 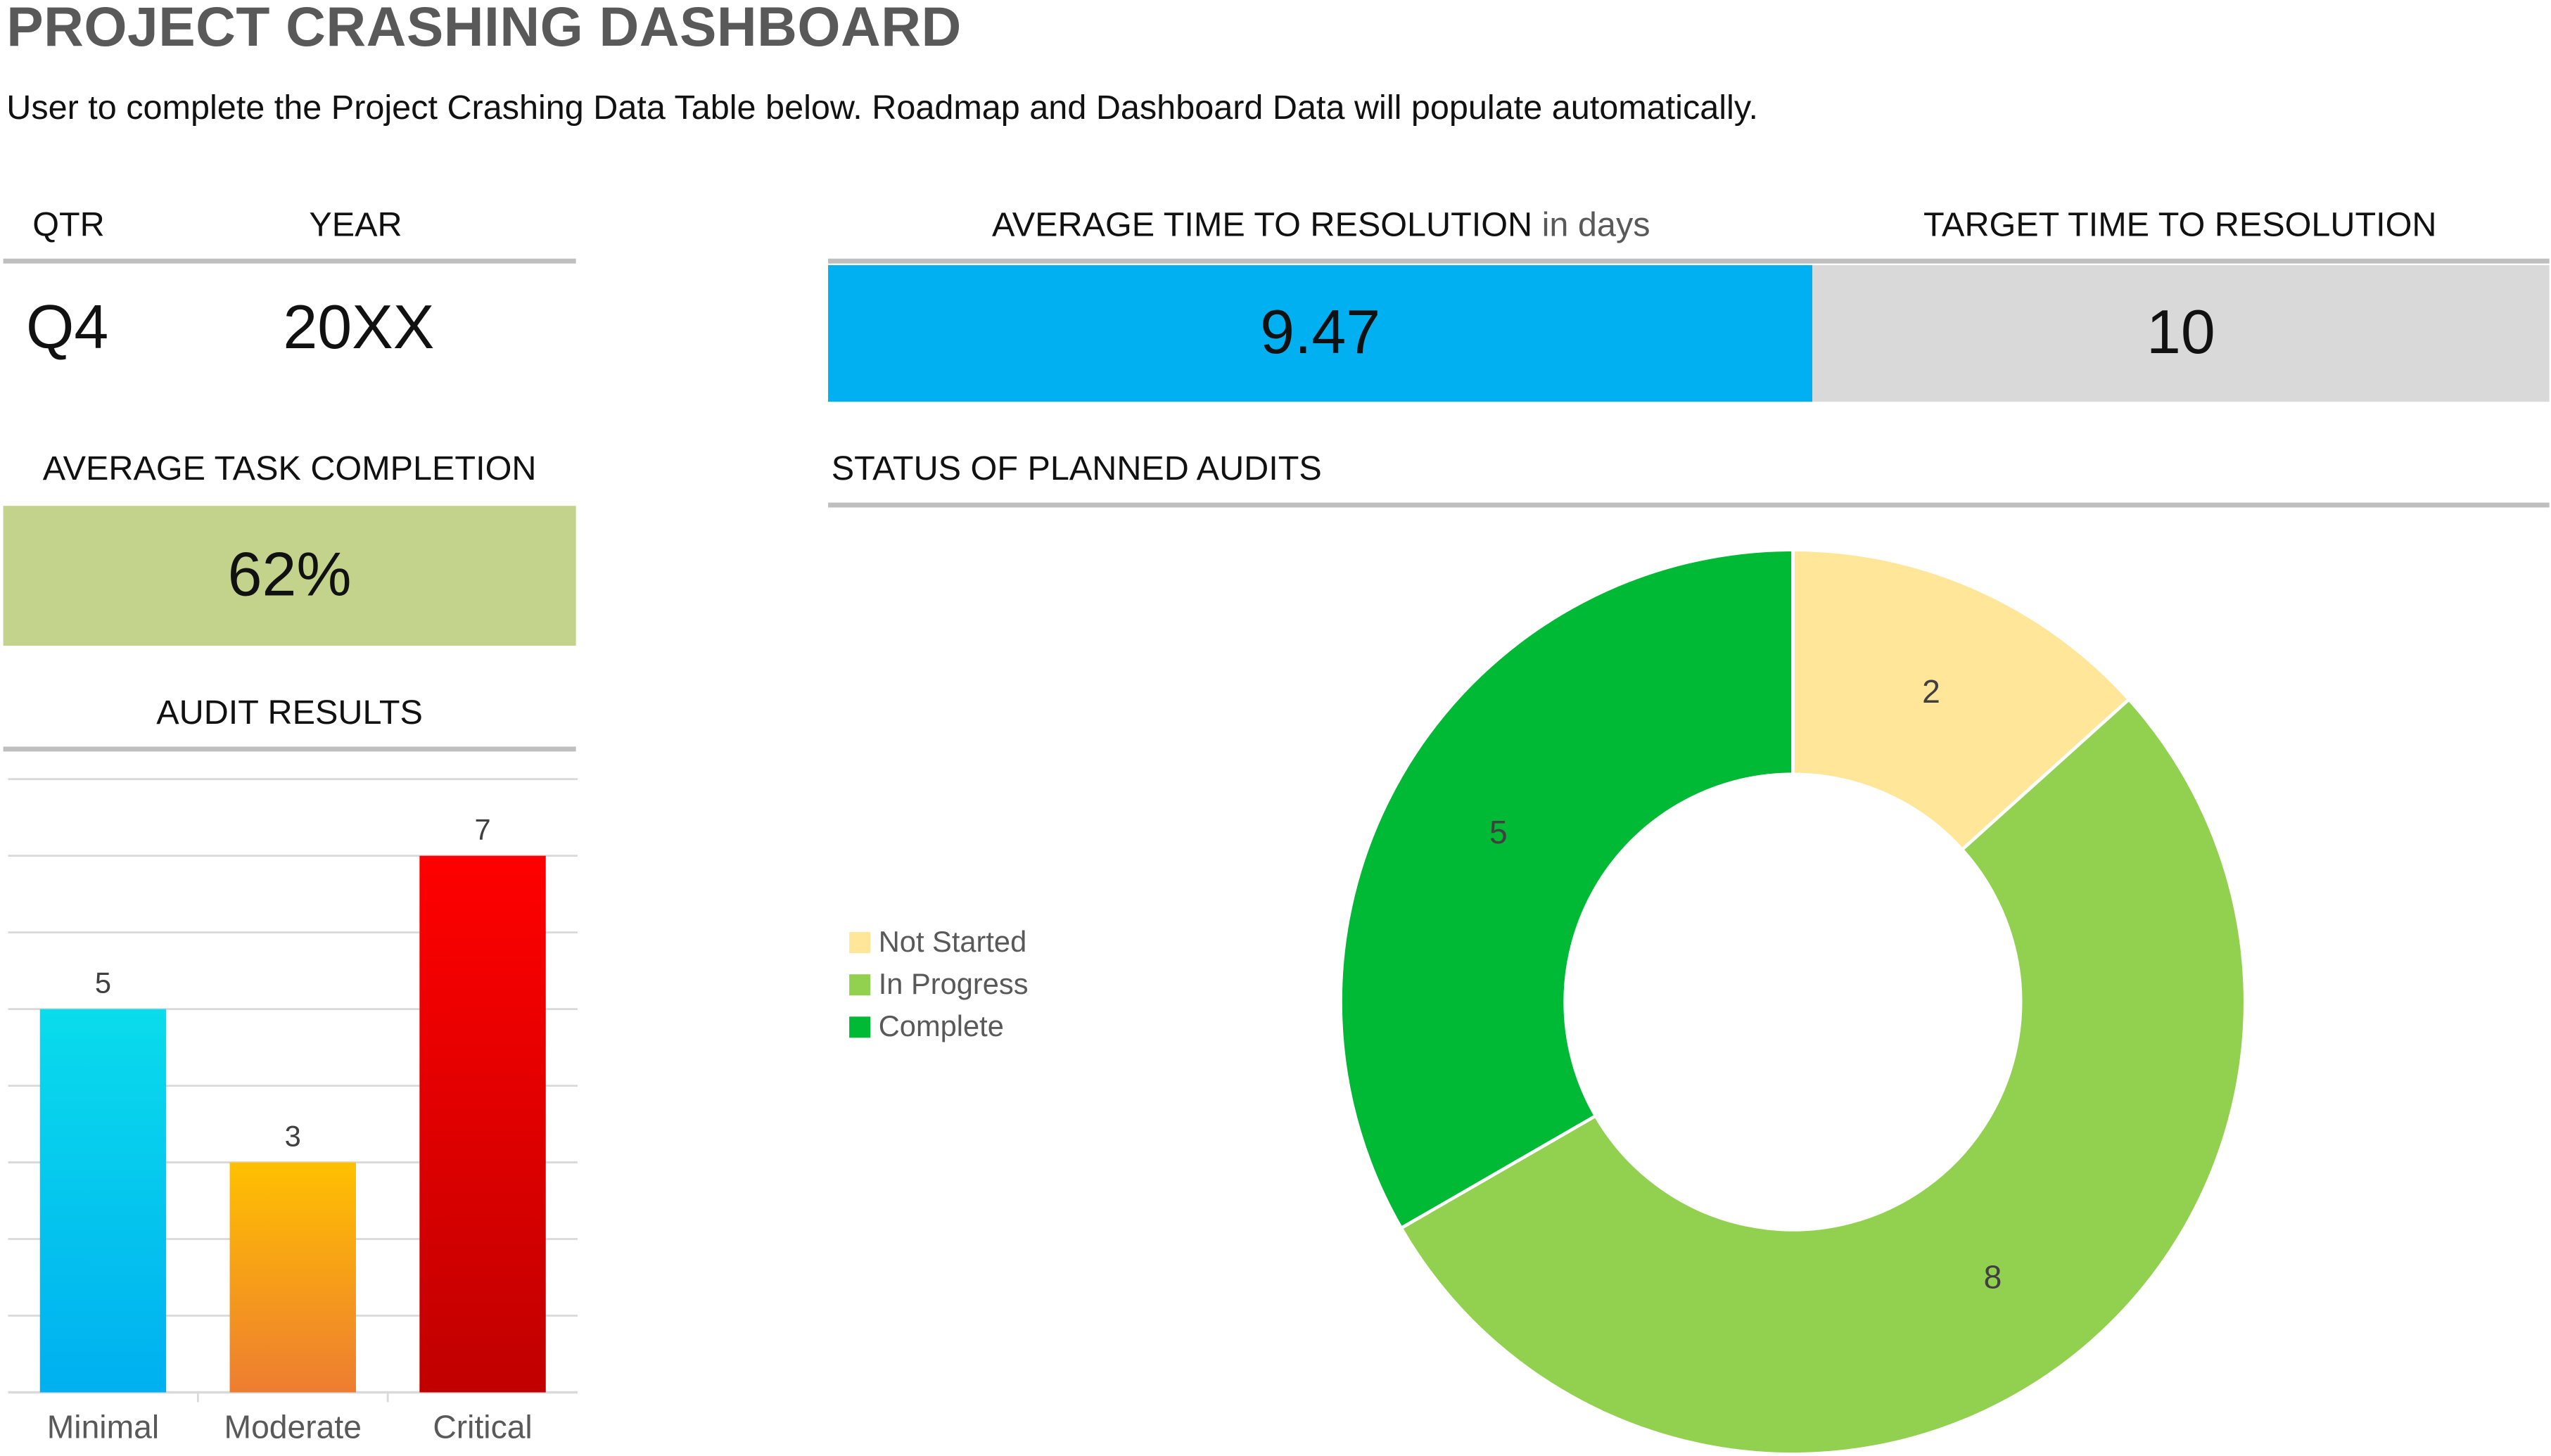 I want to click on donut-slice-complete, so click(x=1567, y=889).